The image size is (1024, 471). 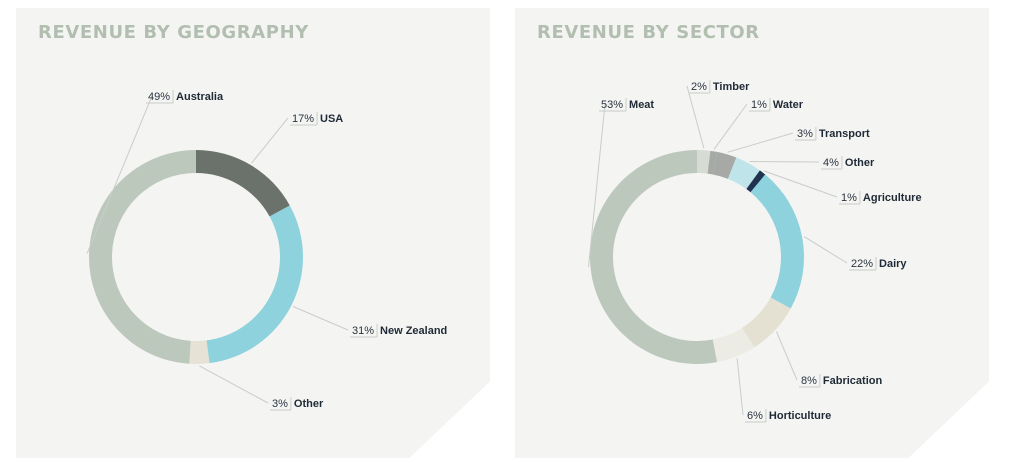 What do you see at coordinates (243, 183) in the screenshot?
I see `geo-slice-usa` at bounding box center [243, 183].